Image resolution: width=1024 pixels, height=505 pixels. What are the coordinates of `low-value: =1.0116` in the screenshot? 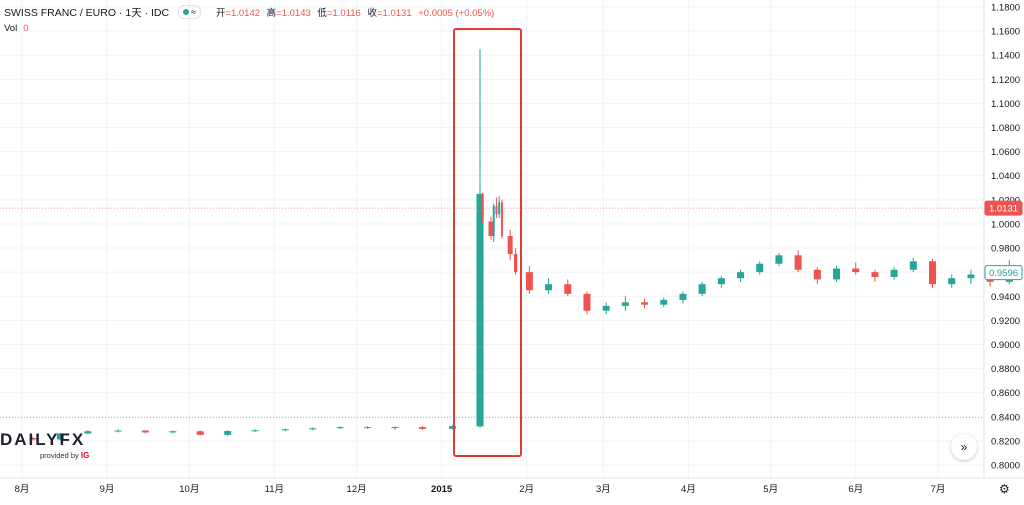 It's located at (343, 13).